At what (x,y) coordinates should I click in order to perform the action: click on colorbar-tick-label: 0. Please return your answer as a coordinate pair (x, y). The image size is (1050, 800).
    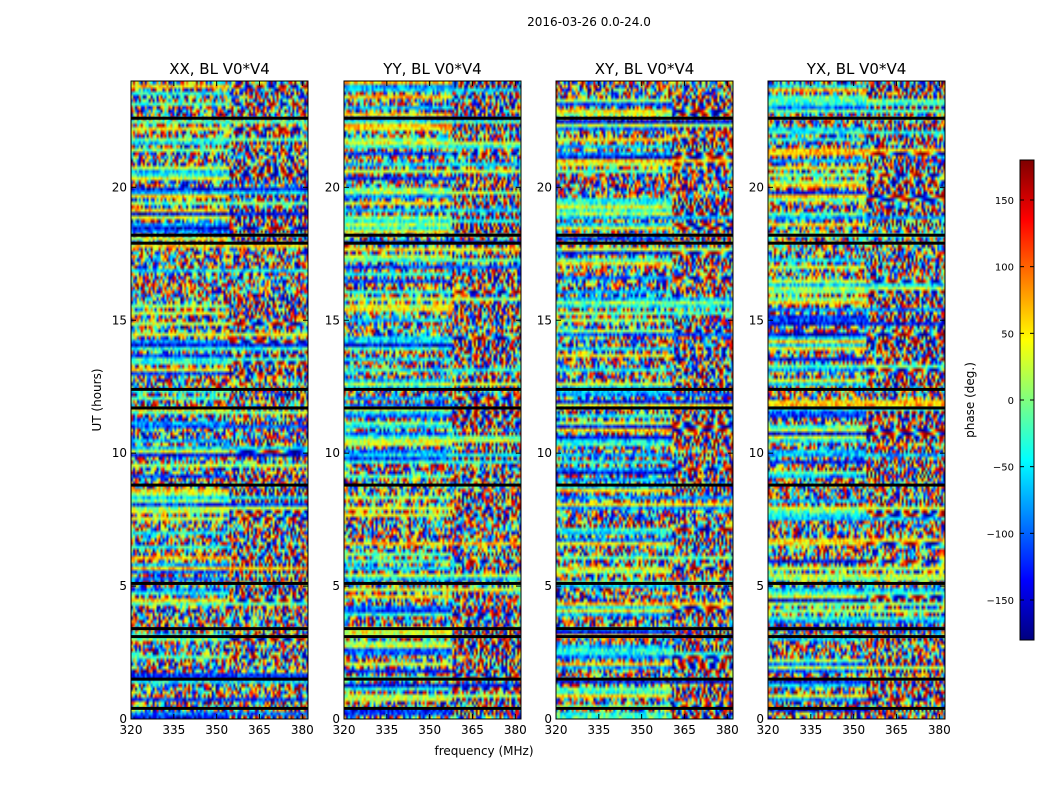
    Looking at the image, I should click on (1011, 401).